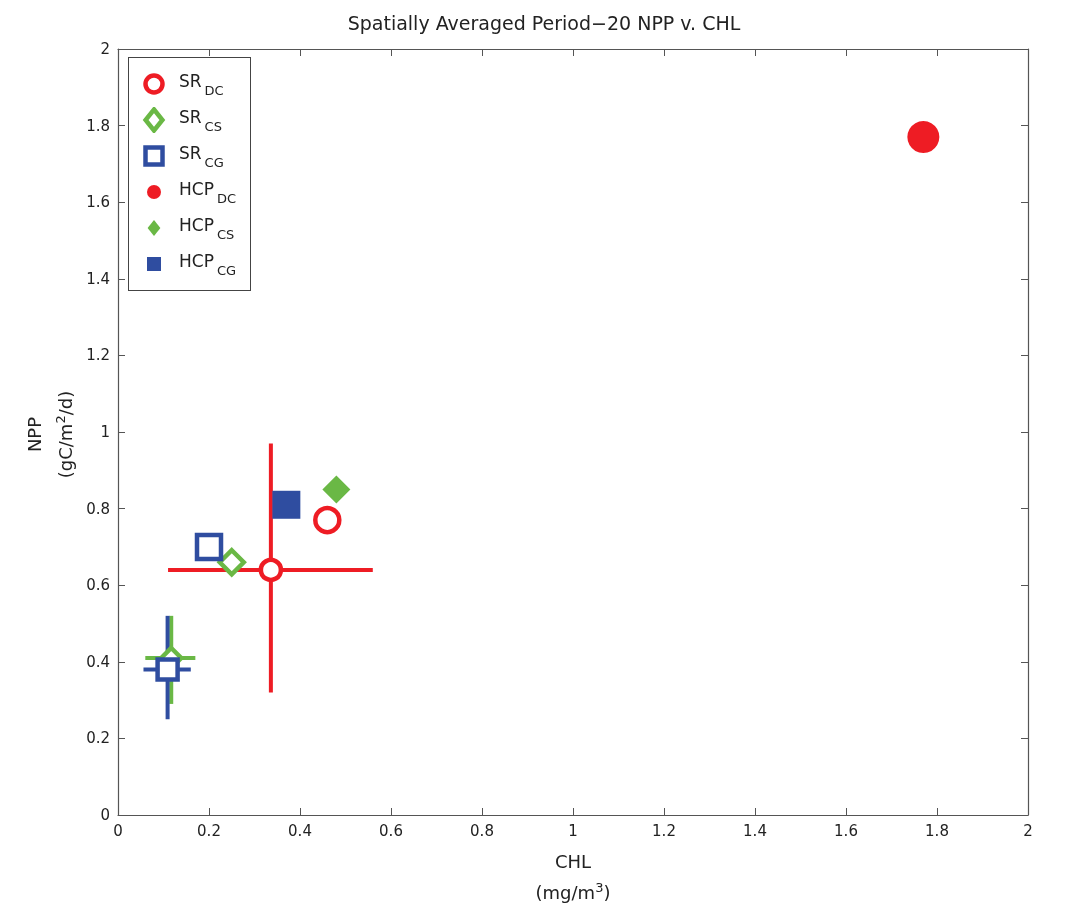 The height and width of the screenshot is (919, 1088). I want to click on x-axis-title: CHL (mg/m$^{3}$), so click(573, 877).